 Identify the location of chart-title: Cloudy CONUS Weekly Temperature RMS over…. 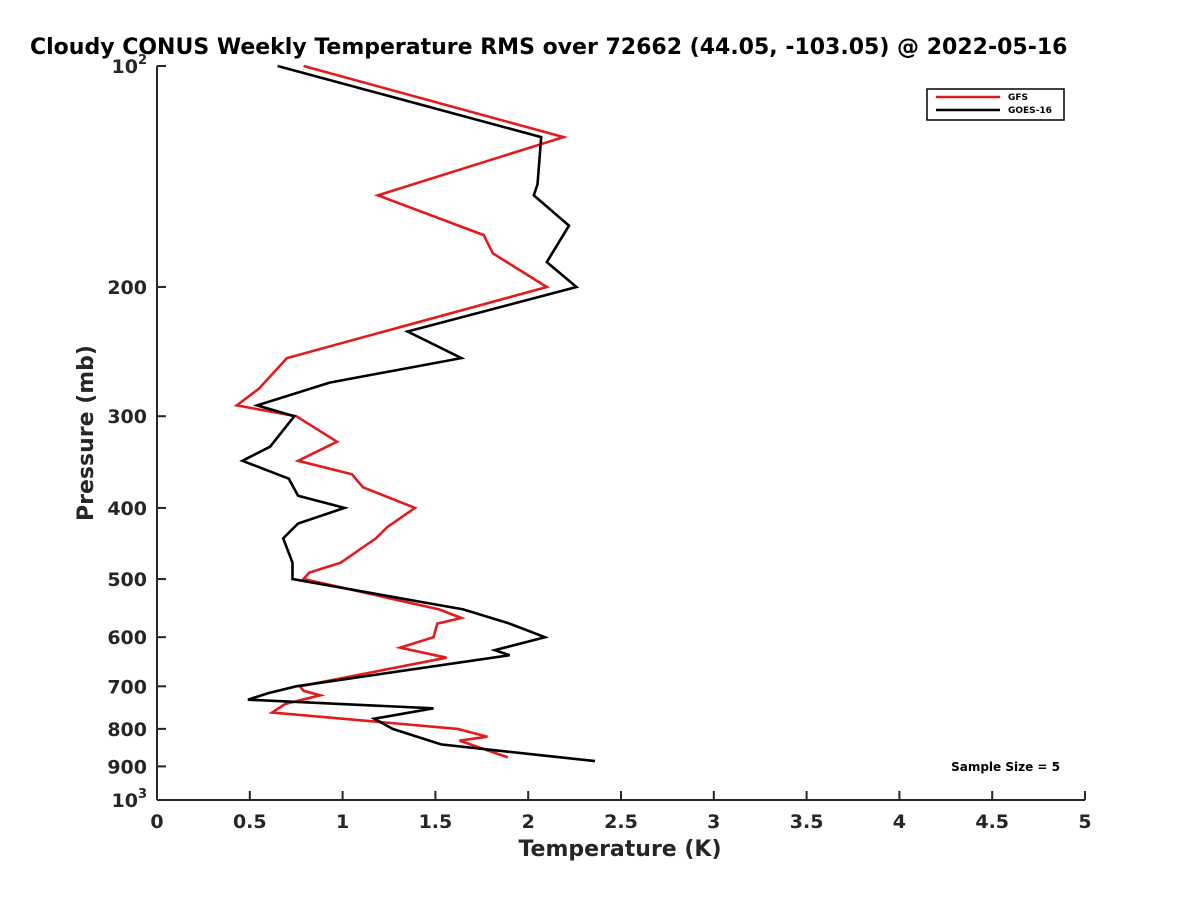
(548, 47).